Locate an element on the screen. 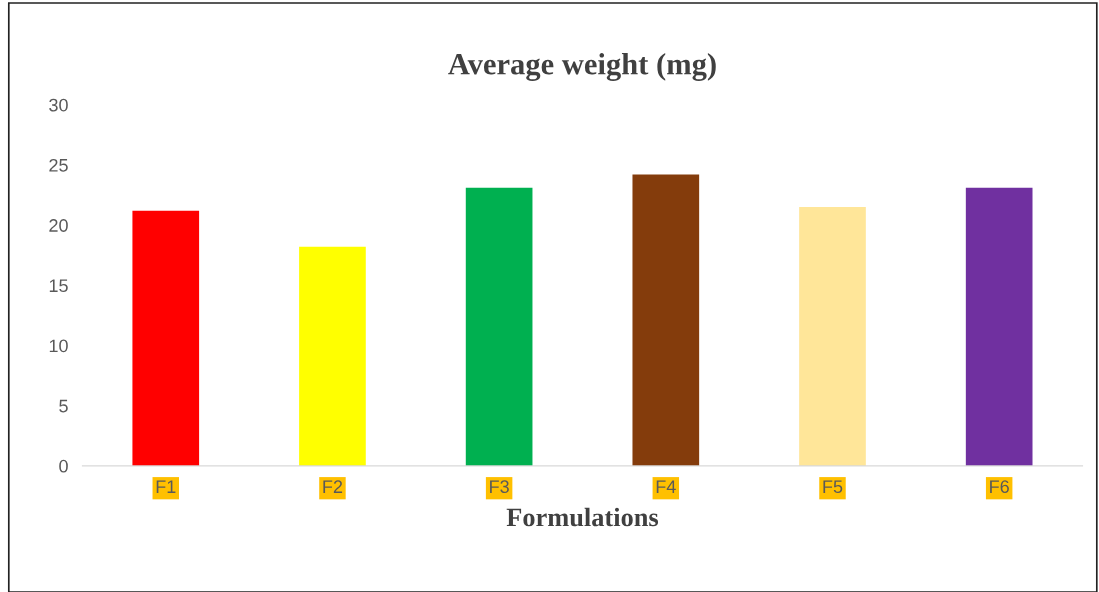 The height and width of the screenshot is (592, 1099). y-tick-label: 0 is located at coordinates (63, 466).